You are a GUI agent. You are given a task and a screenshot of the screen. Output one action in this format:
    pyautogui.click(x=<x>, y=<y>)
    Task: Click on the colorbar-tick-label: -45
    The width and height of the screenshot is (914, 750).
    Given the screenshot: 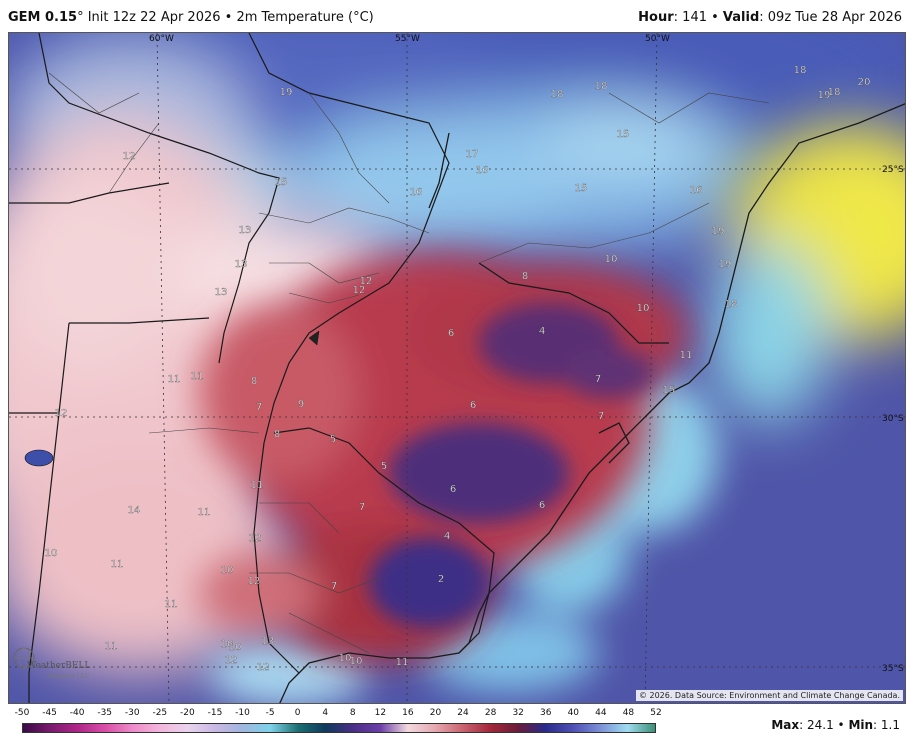 What is the action you would take?
    pyautogui.click(x=49, y=713)
    